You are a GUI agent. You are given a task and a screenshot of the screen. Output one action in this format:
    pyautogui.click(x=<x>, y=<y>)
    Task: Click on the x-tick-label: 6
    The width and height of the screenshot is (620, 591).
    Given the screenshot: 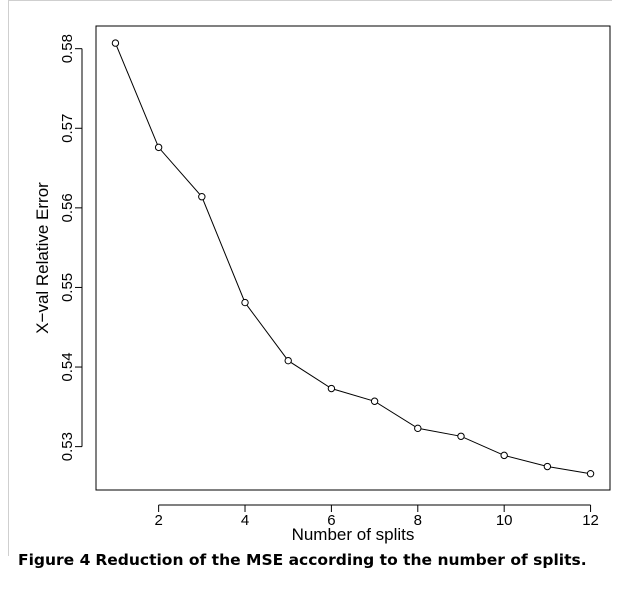 What is the action you would take?
    pyautogui.click(x=331, y=520)
    